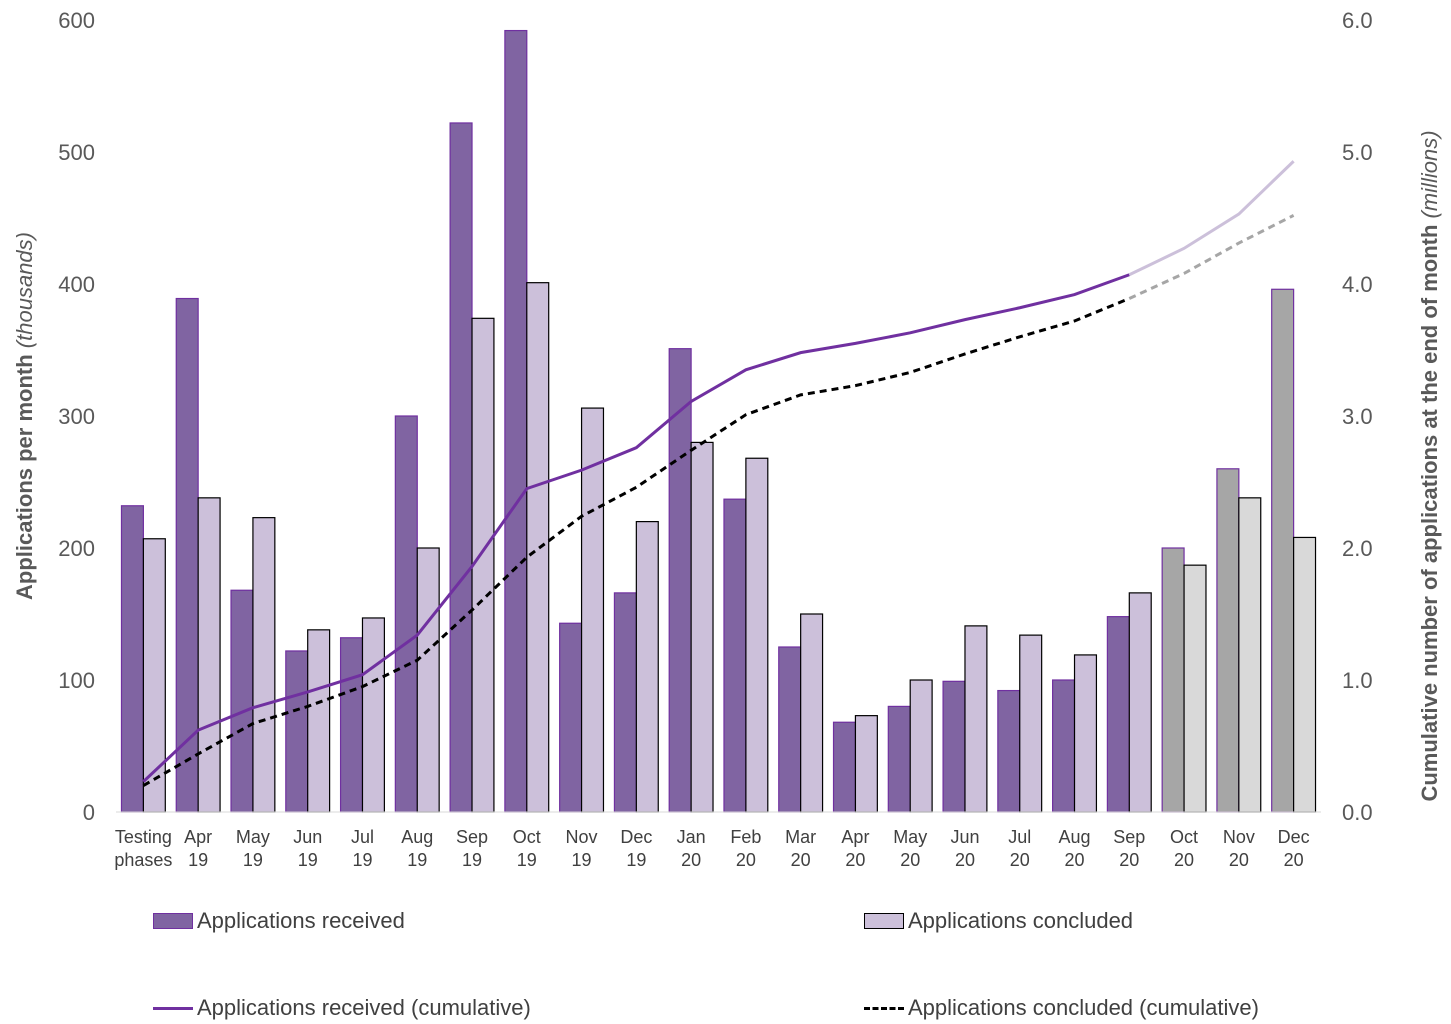 The width and height of the screenshot is (1451, 1024). What do you see at coordinates (1294, 848) in the screenshot?
I see `category-label: Dec 20` at bounding box center [1294, 848].